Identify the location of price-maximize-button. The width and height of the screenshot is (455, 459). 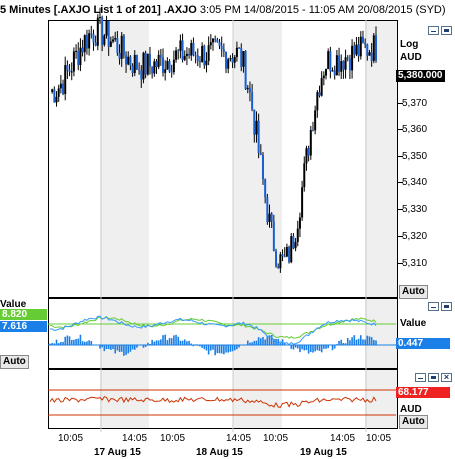
(446, 30).